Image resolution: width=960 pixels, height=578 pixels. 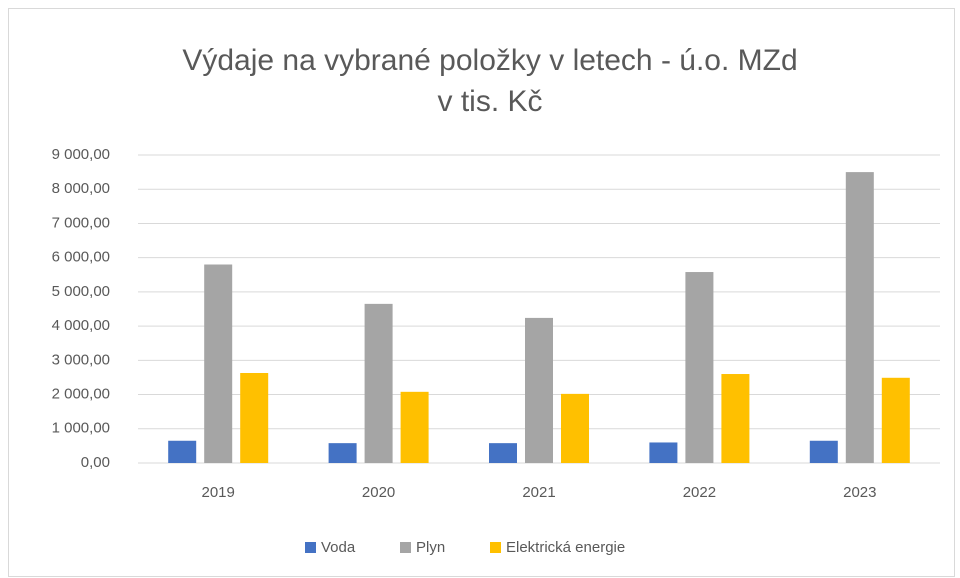 What do you see at coordinates (699, 492) in the screenshot?
I see `x-tick-label: 2022` at bounding box center [699, 492].